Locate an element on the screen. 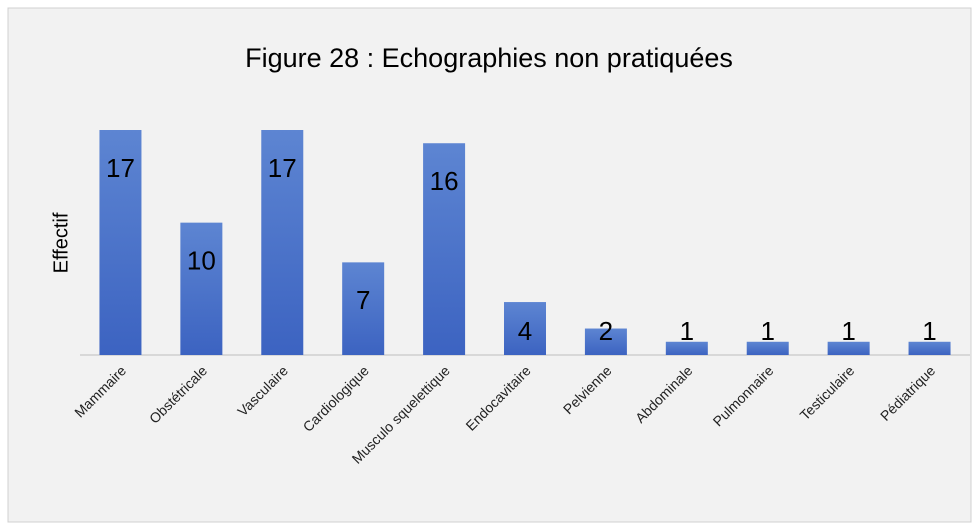  data-label: 4 is located at coordinates (525, 331).